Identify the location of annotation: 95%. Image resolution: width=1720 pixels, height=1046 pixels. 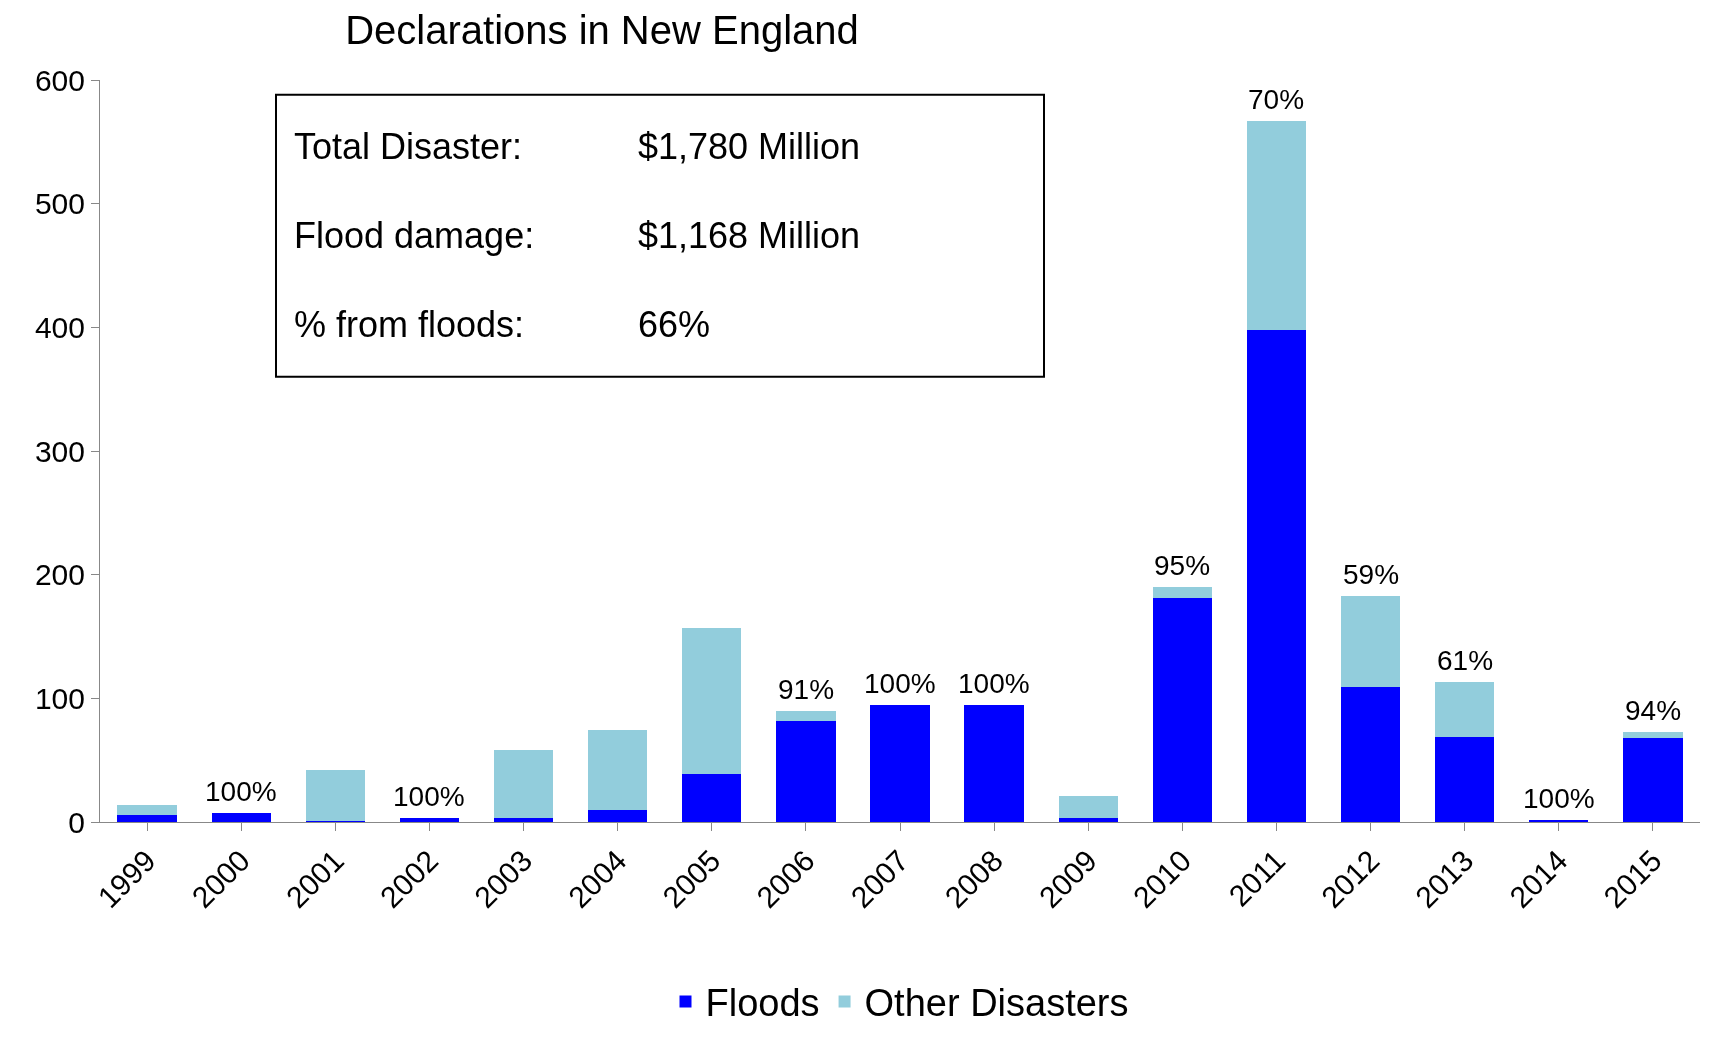
(1182, 565).